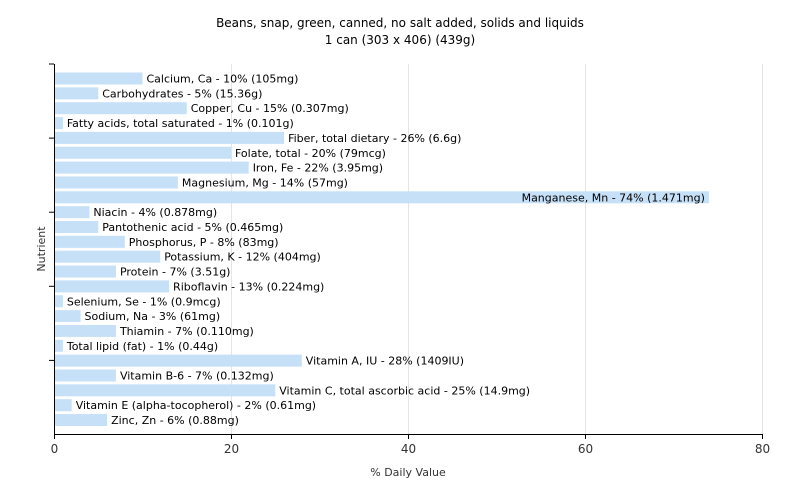  Describe the element at coordinates (270, 108) in the screenshot. I see `bar-label: Copper, Cu - 15% (0.307mg)` at that location.